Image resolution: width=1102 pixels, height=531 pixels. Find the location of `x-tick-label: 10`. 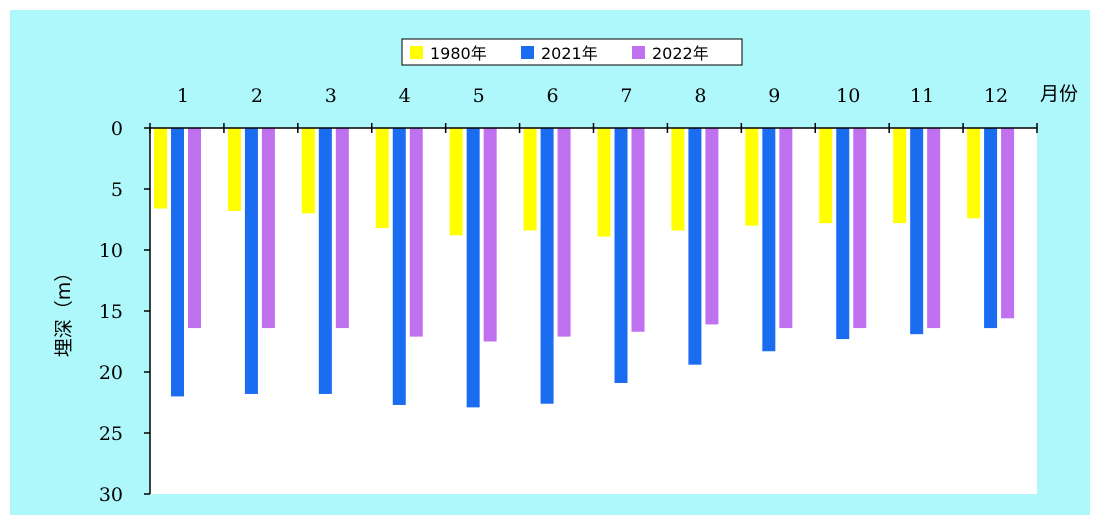

x-tick-label: 10 is located at coordinates (848, 96).